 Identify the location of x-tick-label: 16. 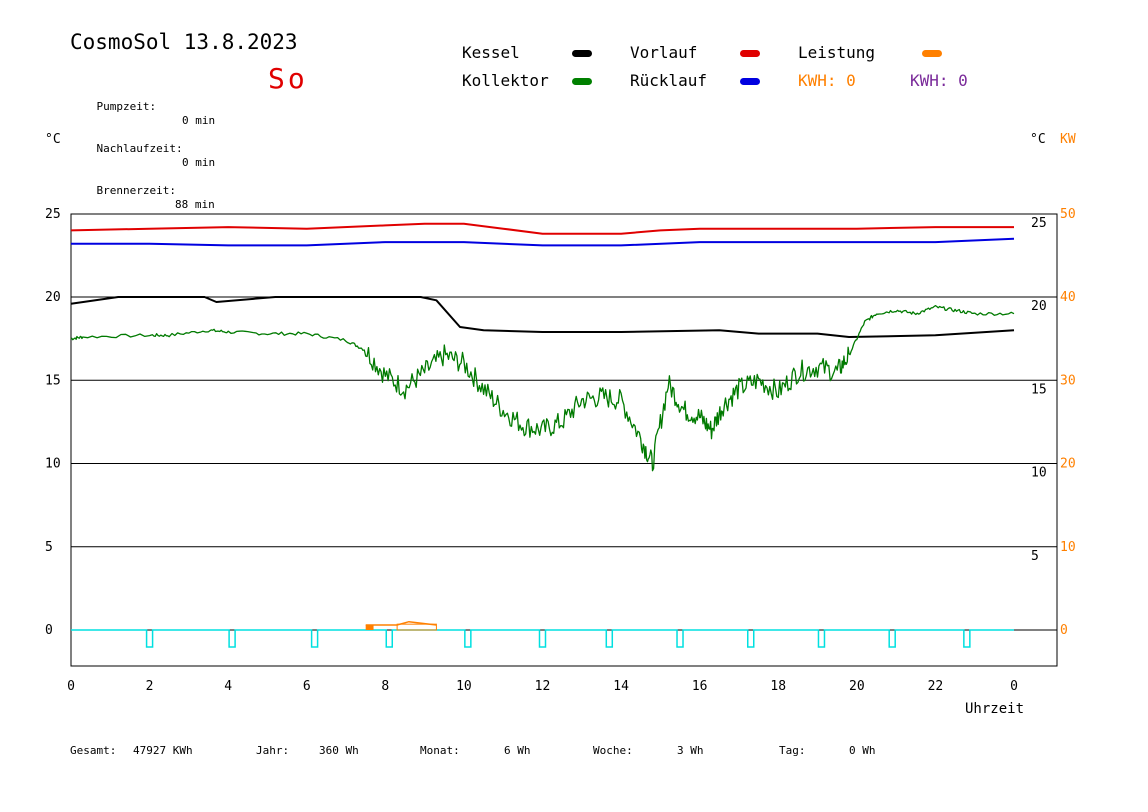
(700, 686).